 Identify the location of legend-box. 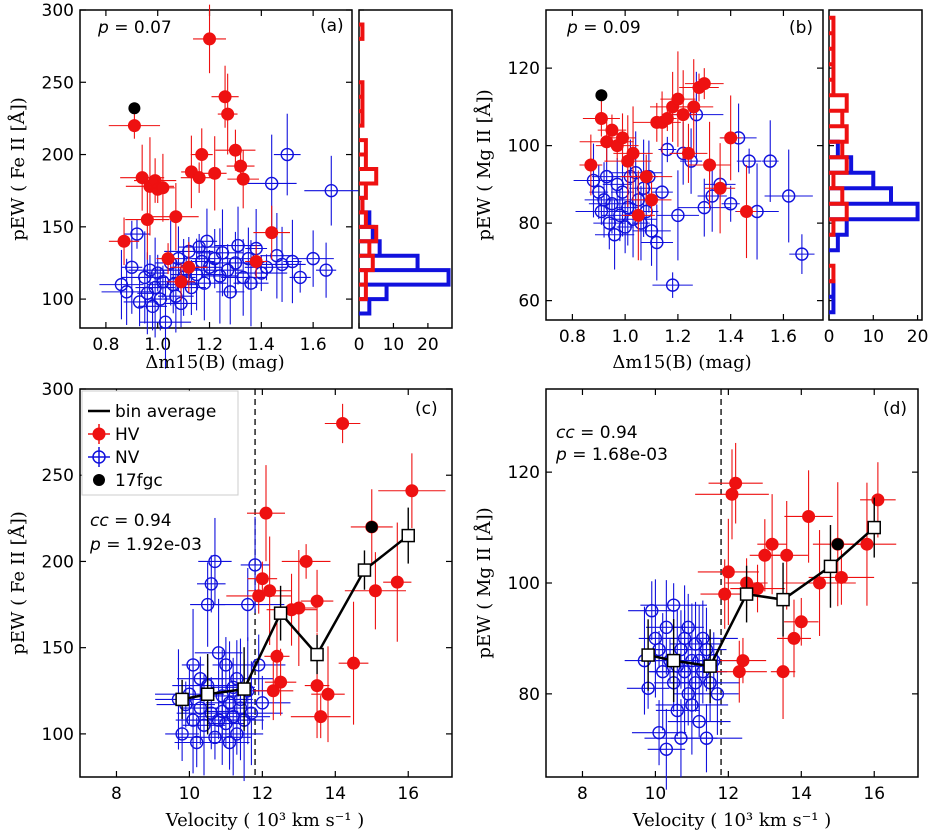
(160, 443).